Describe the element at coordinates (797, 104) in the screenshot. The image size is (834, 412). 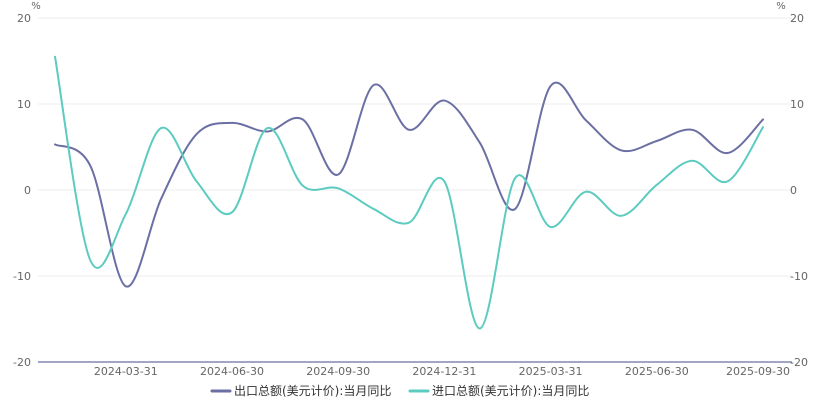
I see `y-tick-right-10: 10` at that location.